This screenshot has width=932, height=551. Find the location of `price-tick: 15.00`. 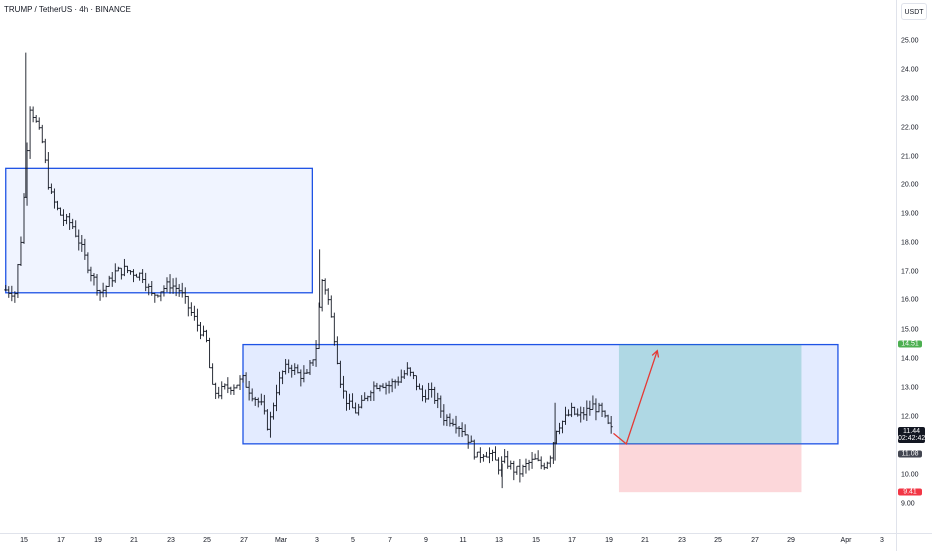

price-tick: 15.00 is located at coordinates (910, 330).